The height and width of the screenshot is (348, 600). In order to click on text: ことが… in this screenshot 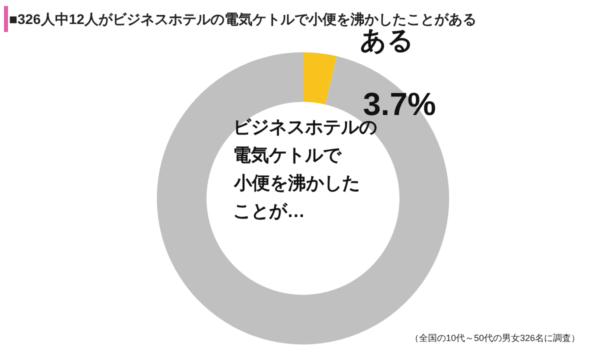, I will do `click(269, 211)`.